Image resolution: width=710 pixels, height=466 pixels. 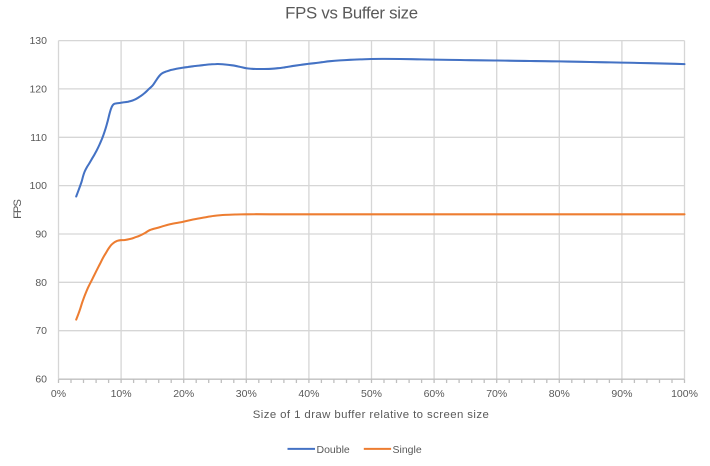 What do you see at coordinates (434, 394) in the screenshot?
I see `svg-text: 60%` at bounding box center [434, 394].